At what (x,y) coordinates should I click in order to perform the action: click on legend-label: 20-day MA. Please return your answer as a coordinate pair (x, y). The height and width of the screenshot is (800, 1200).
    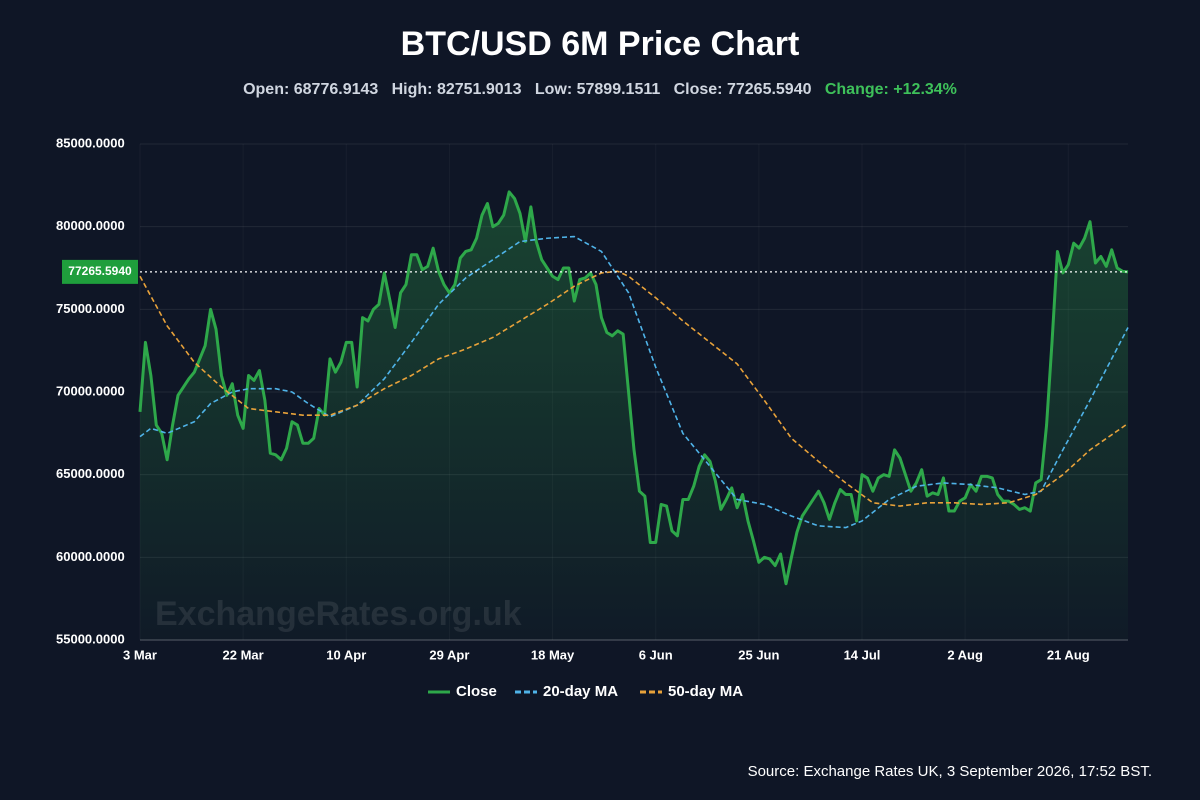
    Looking at the image, I should click on (580, 691).